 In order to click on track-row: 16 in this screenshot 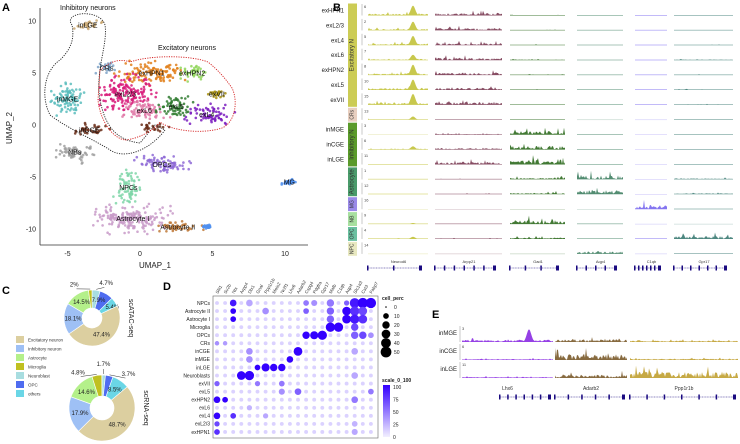, I will do `click(547, 203)`.